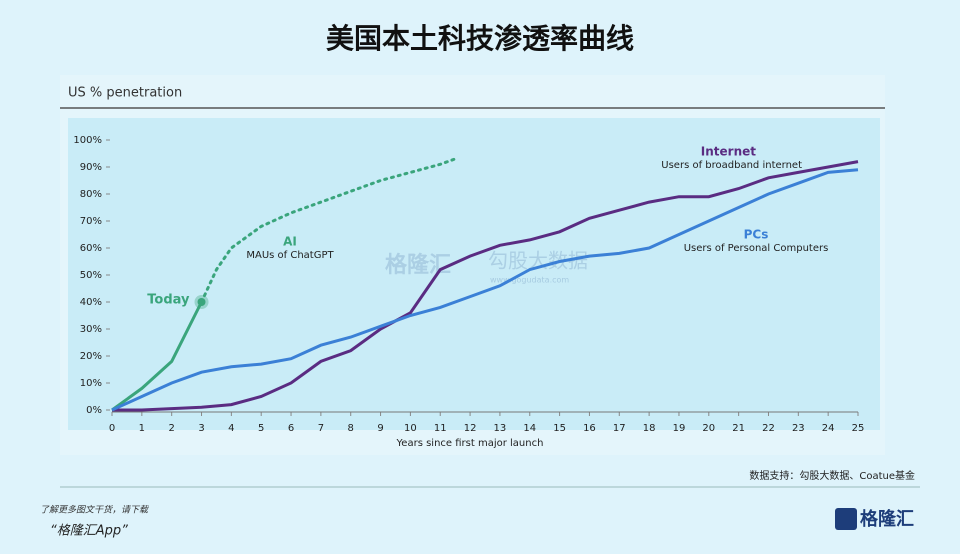 The height and width of the screenshot is (554, 960). What do you see at coordinates (708, 428) in the screenshot?
I see `x-tick-label: 20` at bounding box center [708, 428].